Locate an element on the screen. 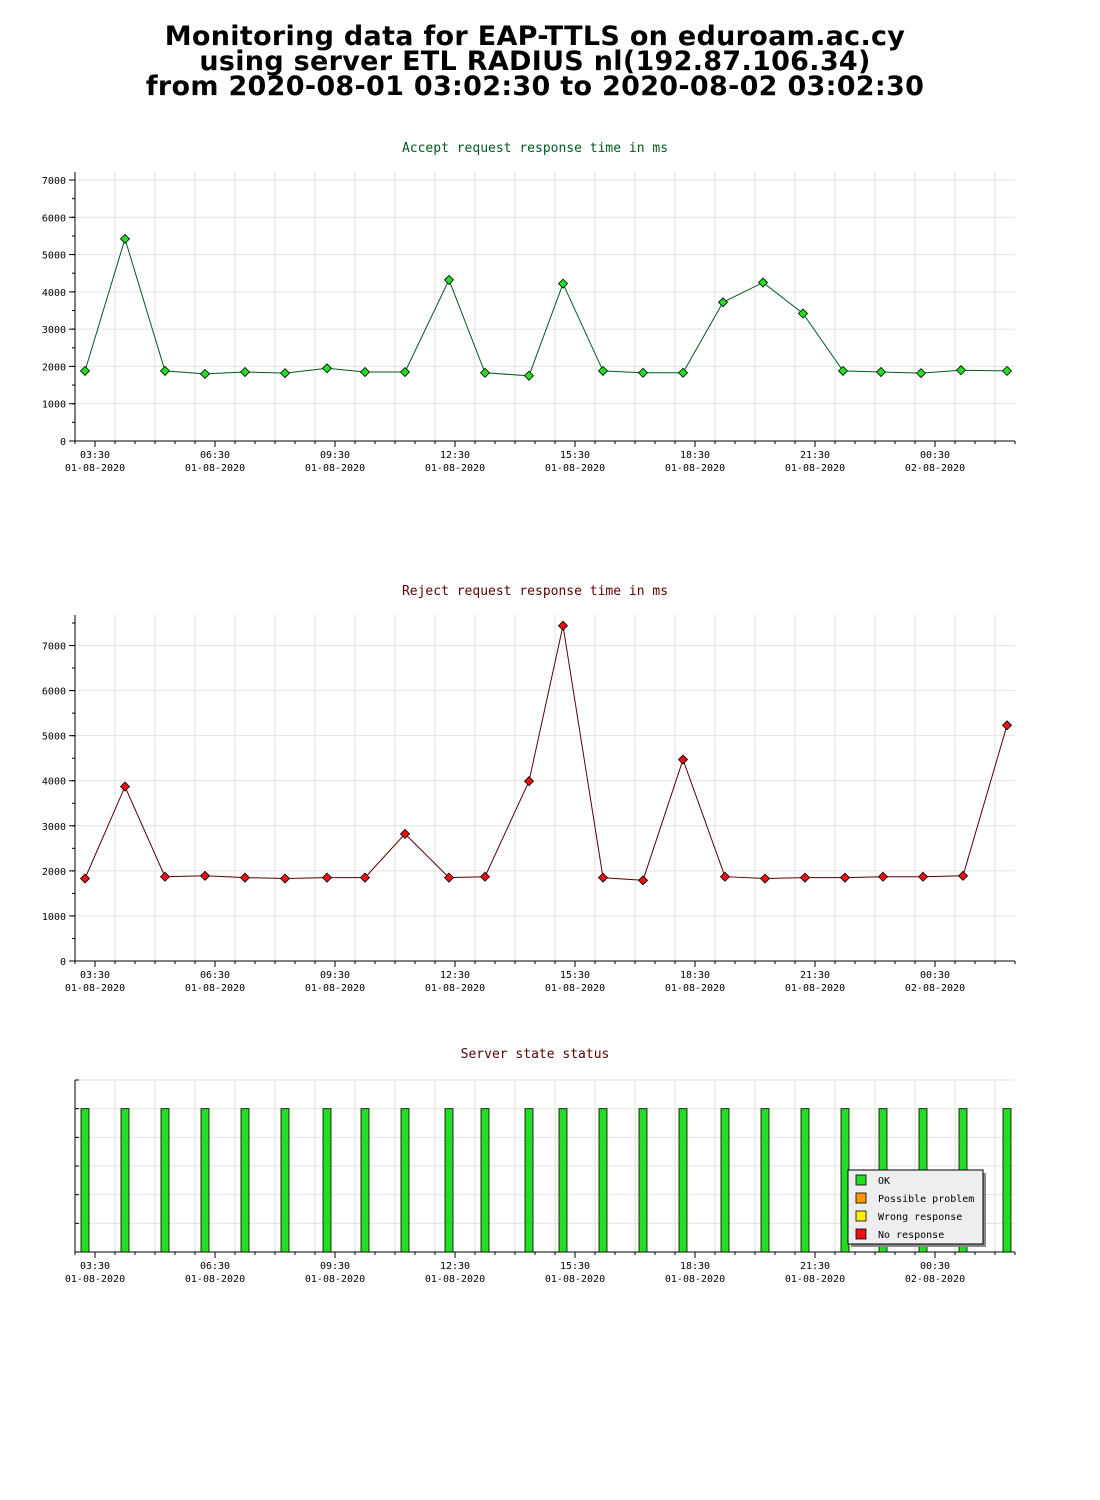  y-tick-label: 0 is located at coordinates (63, 442).